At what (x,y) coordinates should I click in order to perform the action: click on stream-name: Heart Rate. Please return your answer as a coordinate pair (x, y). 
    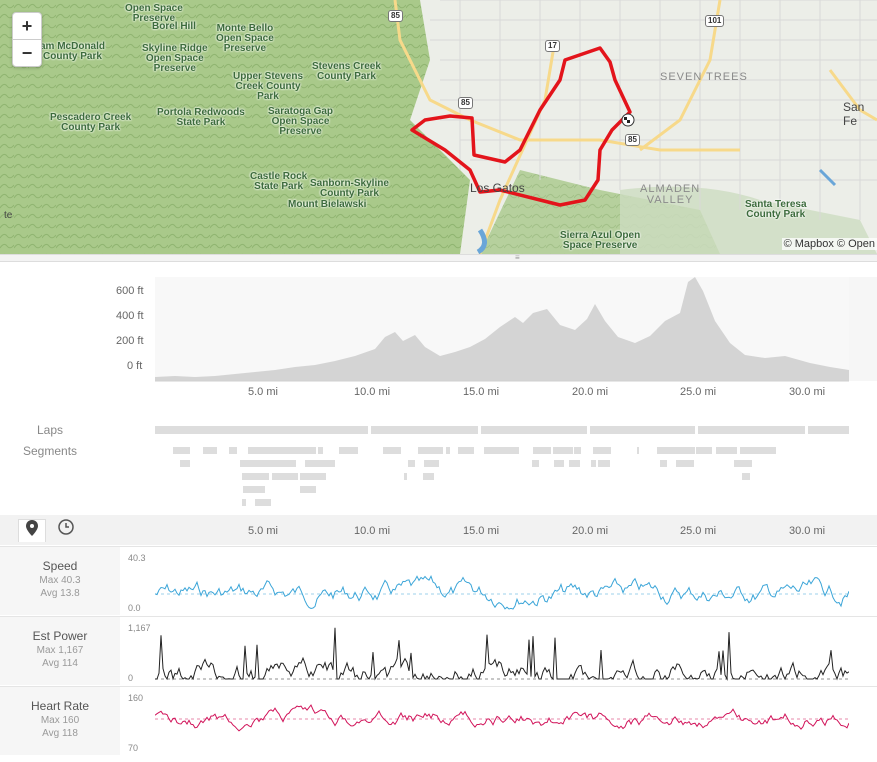
    Looking at the image, I should click on (60, 706).